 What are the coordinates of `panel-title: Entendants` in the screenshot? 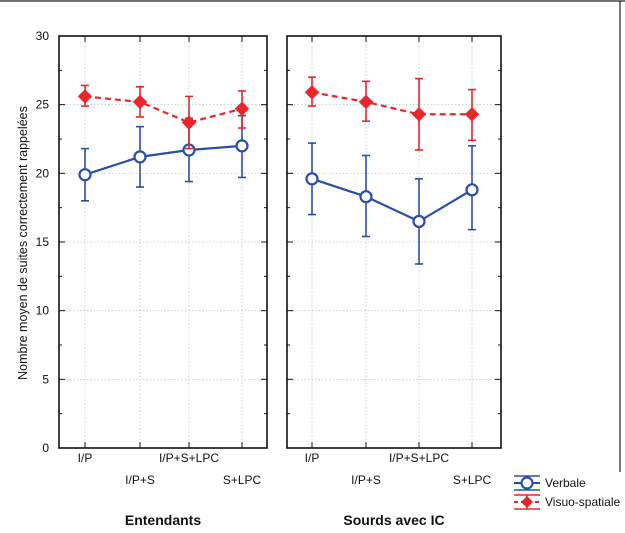 It's located at (163, 520).